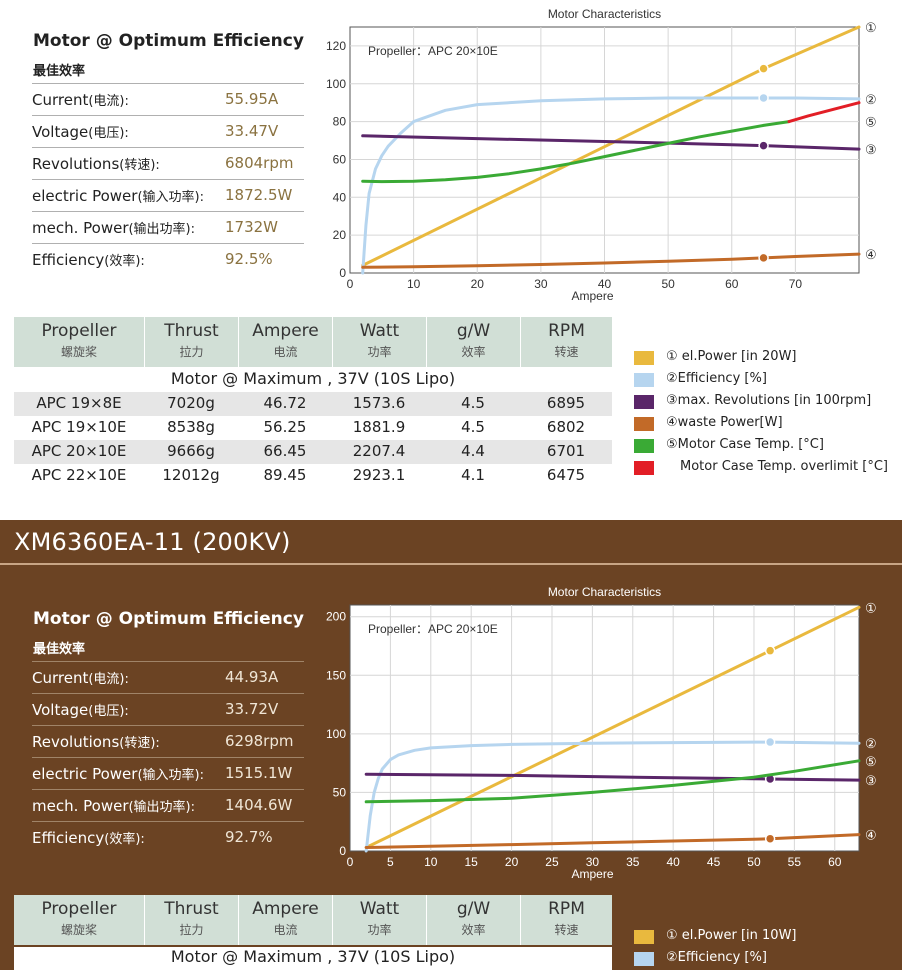 Image resolution: width=902 pixels, height=970 pixels. Describe the element at coordinates (770, 838) in the screenshot. I see `series-waste-marker` at that location.